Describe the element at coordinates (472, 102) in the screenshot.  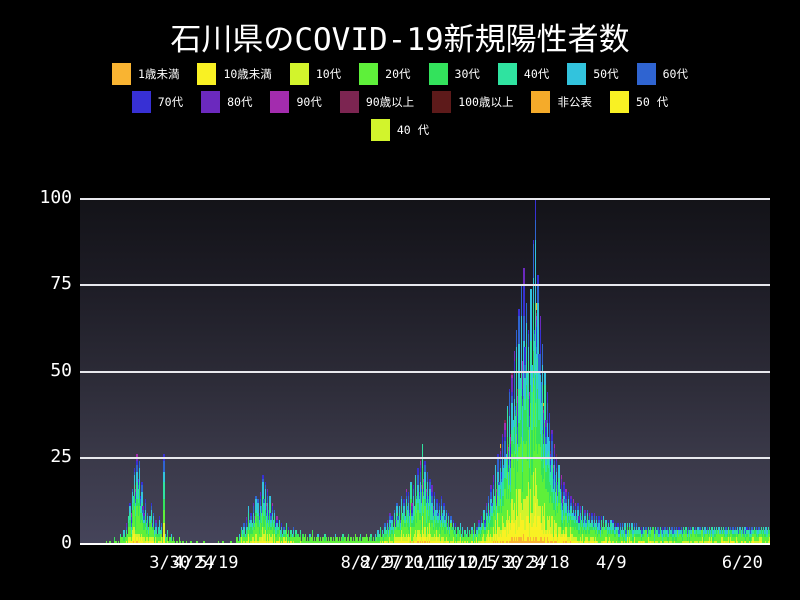
I see `legend-item: 100歳以上` at that location.